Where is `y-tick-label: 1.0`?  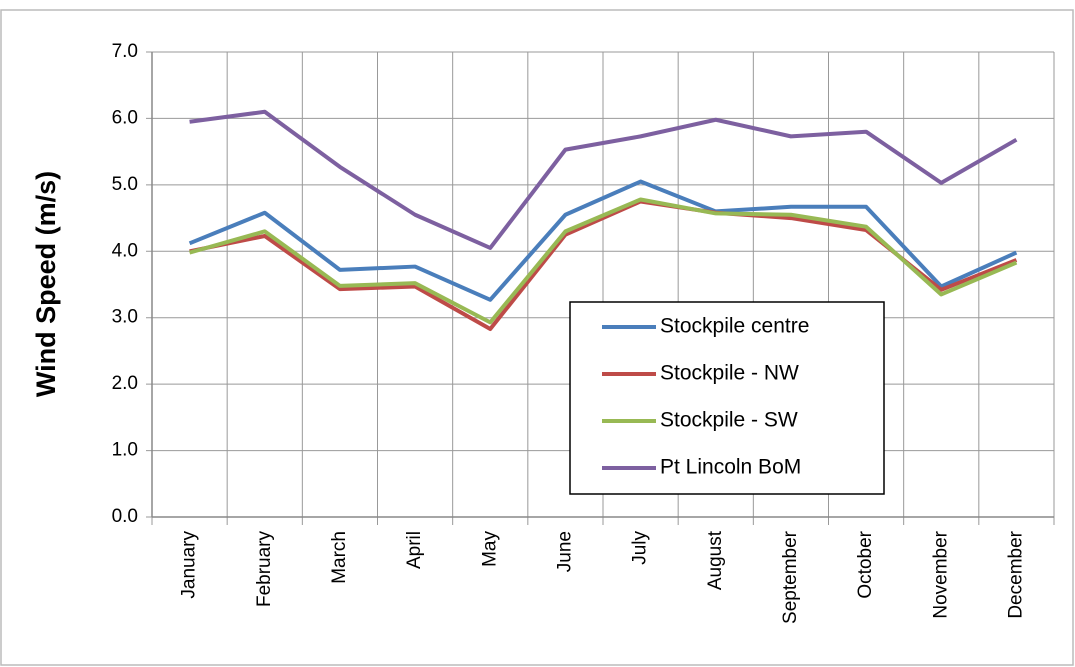
y-tick-label: 1.0 is located at coordinates (125, 450).